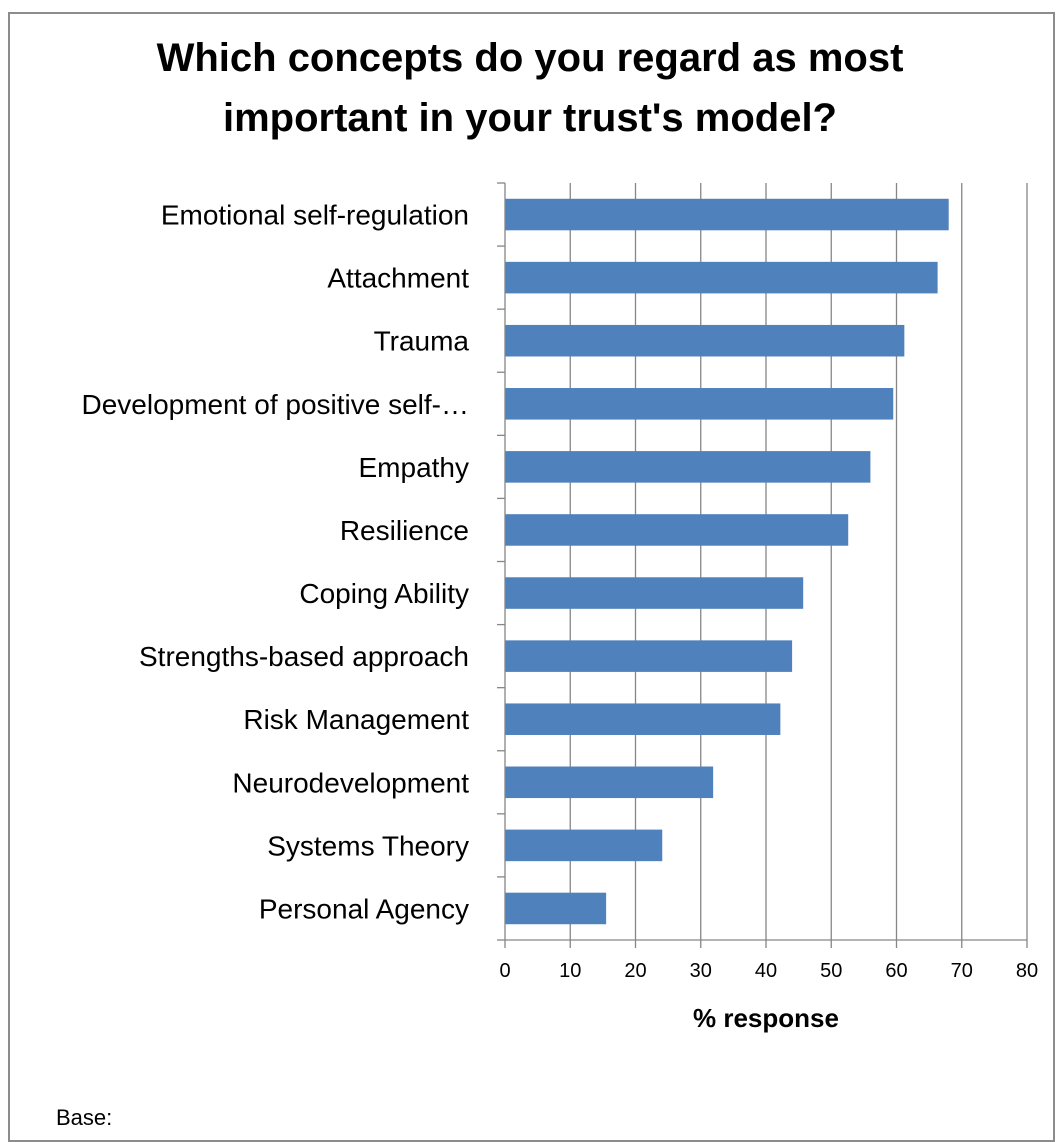  I want to click on x-tick-label: 0, so click(504, 971).